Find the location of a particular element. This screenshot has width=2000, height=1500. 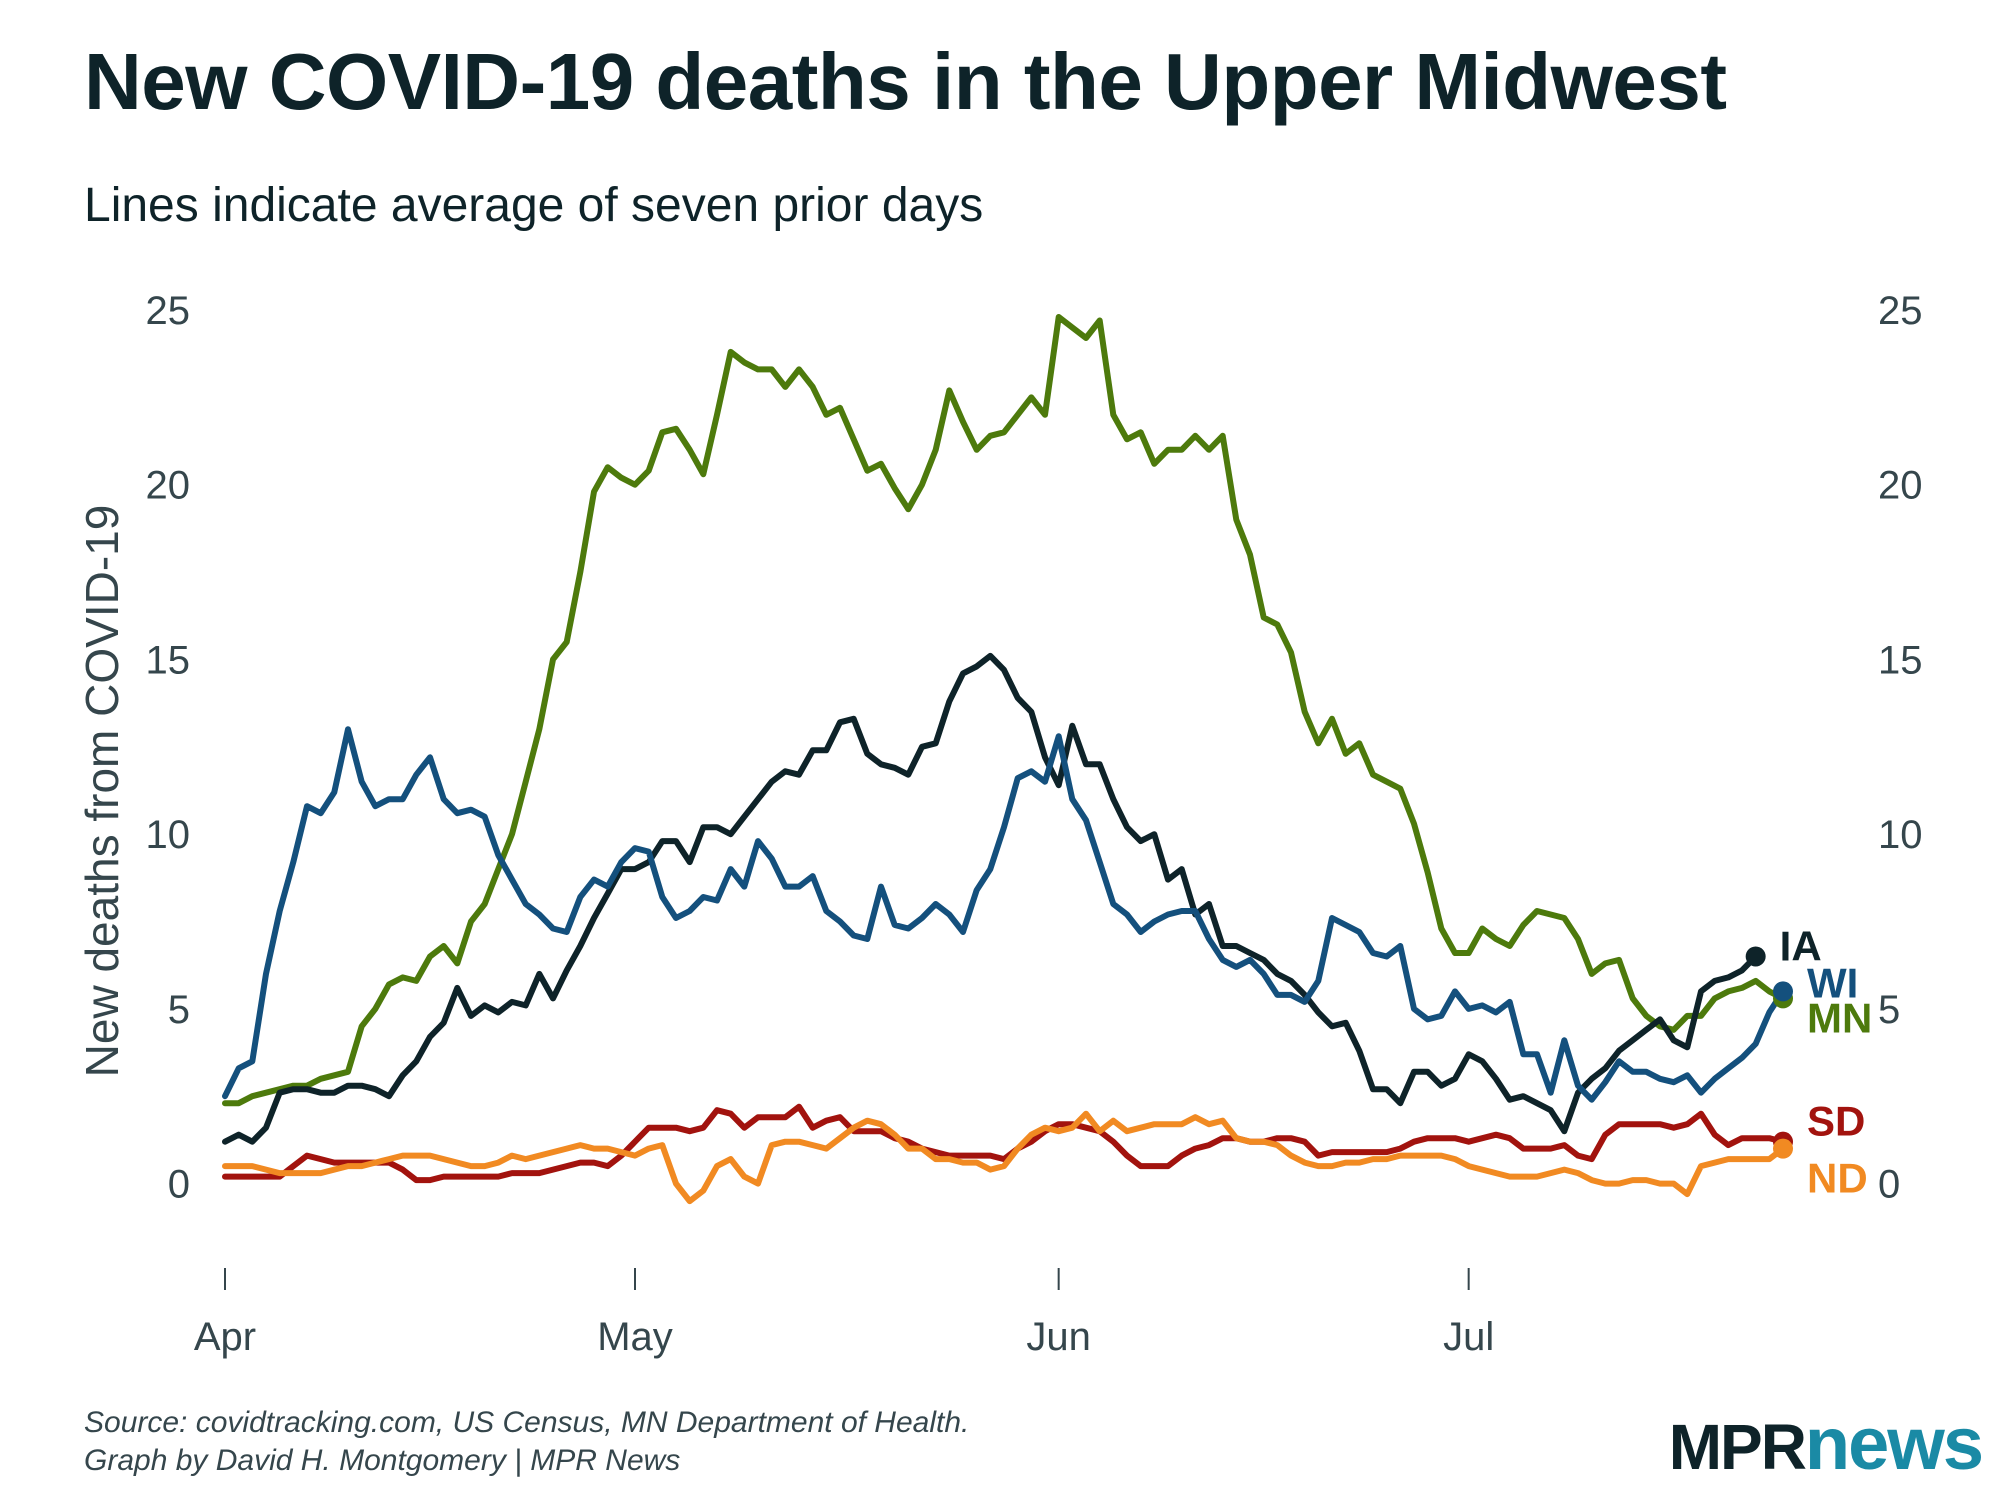

y-tick-left-15: 15 is located at coordinates (168, 660).